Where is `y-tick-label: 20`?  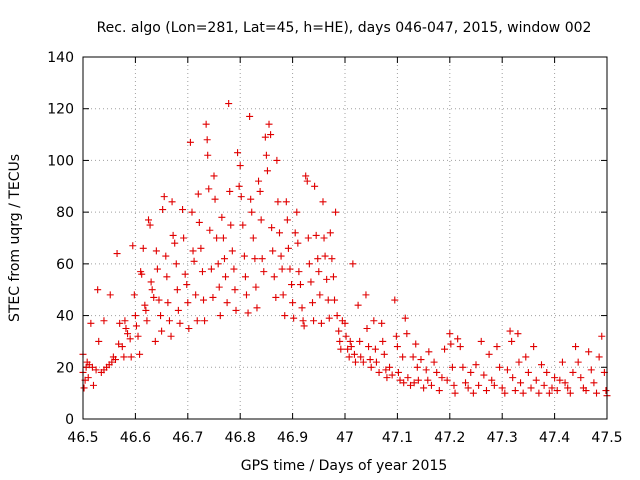
y-tick-label: 20 is located at coordinates (65, 368).